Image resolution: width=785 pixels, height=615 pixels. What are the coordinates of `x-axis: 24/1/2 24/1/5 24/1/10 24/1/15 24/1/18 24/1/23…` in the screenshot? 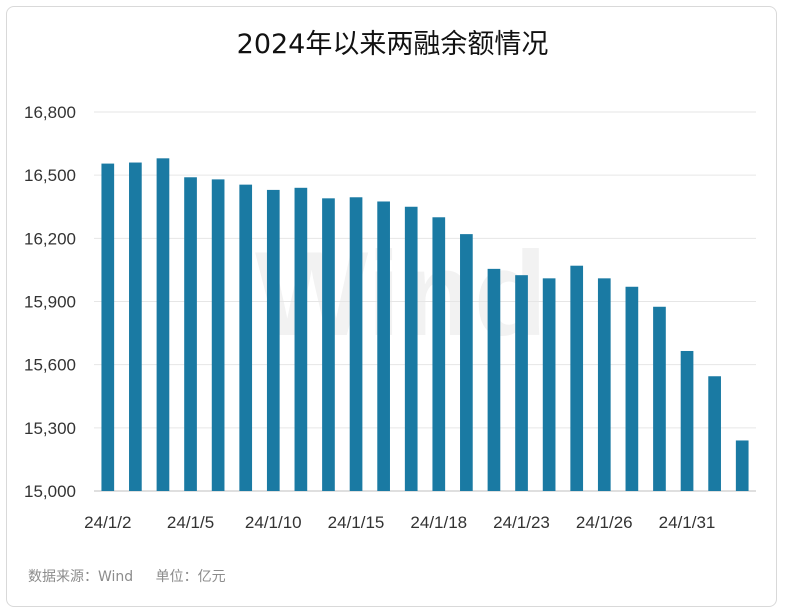 It's located at (399, 522).